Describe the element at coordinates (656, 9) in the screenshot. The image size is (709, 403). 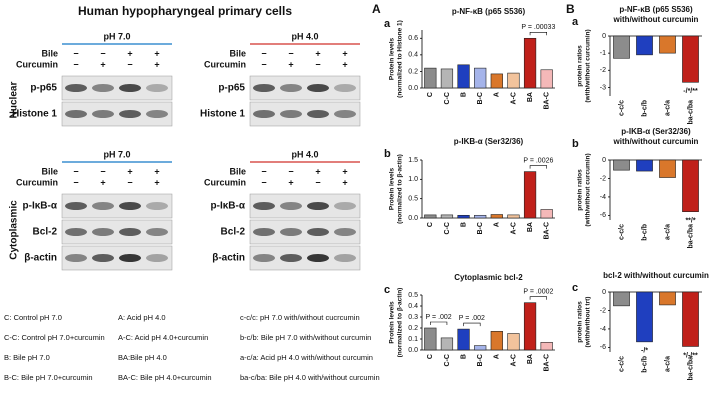
I see `chart-title: p-NF-κB (p65 S536)` at that location.